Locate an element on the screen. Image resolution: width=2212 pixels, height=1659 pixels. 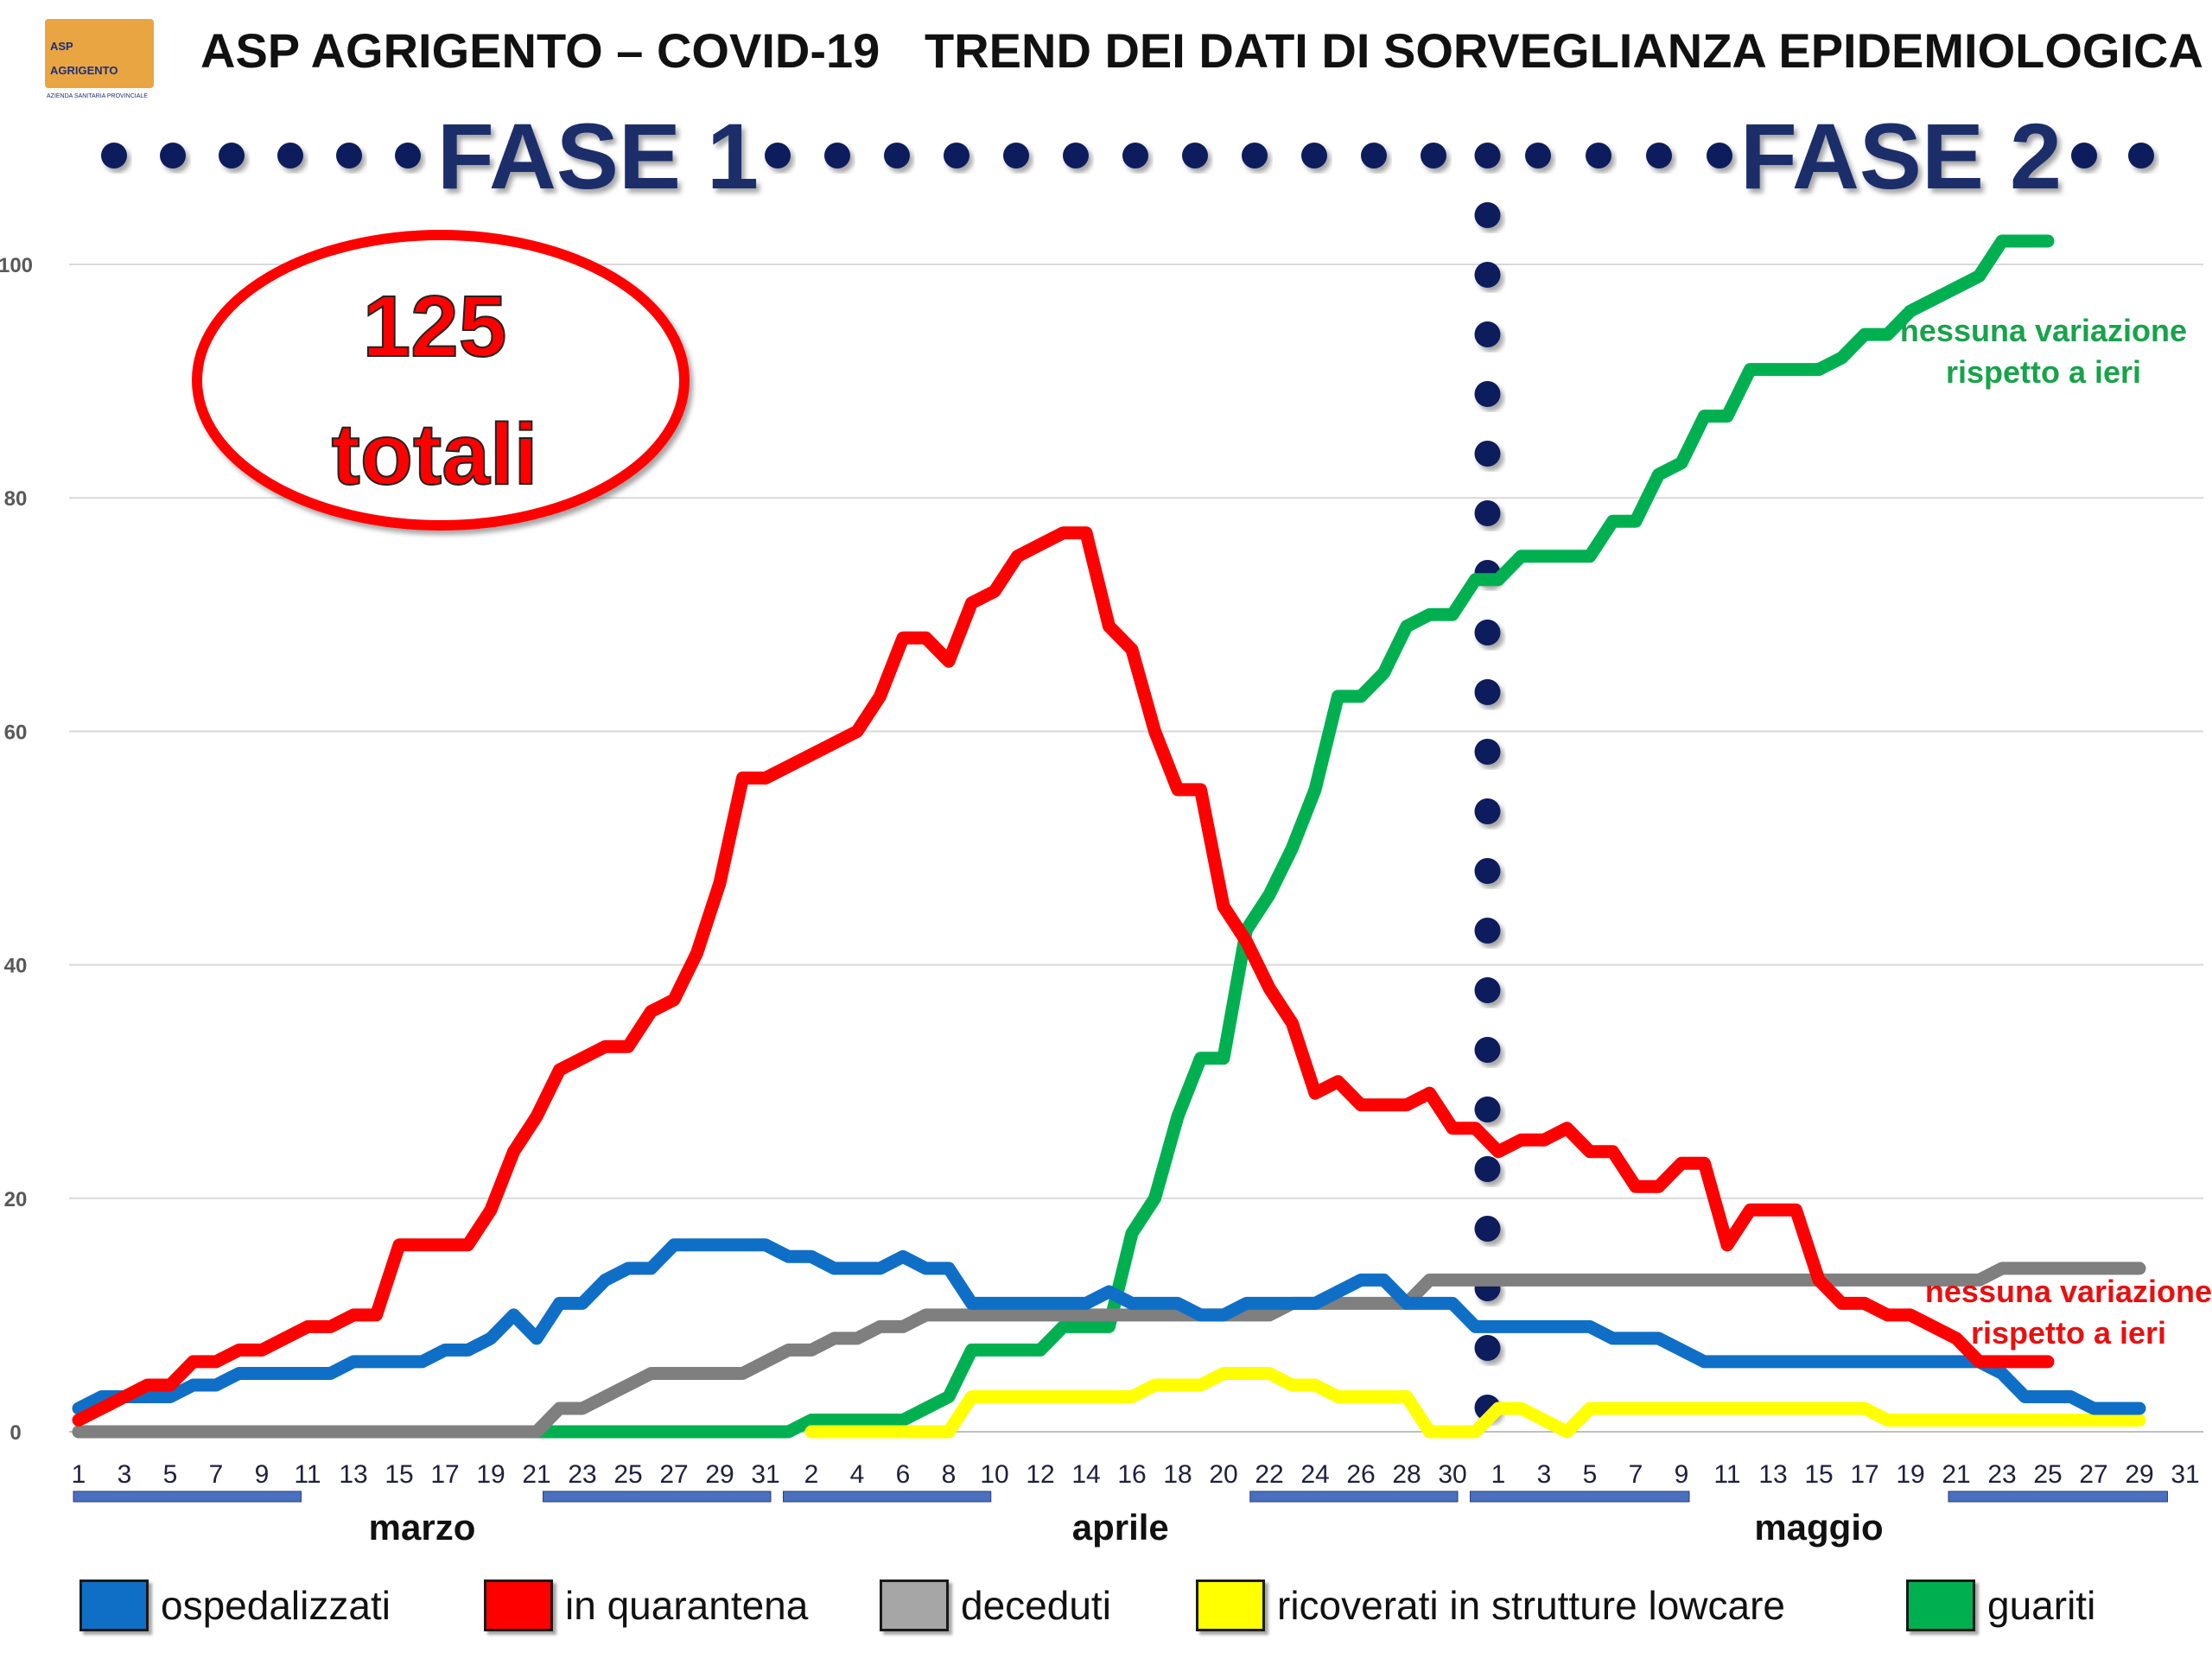
legend-ospedalizzati: ospedalizzati is located at coordinates (235, 1605).